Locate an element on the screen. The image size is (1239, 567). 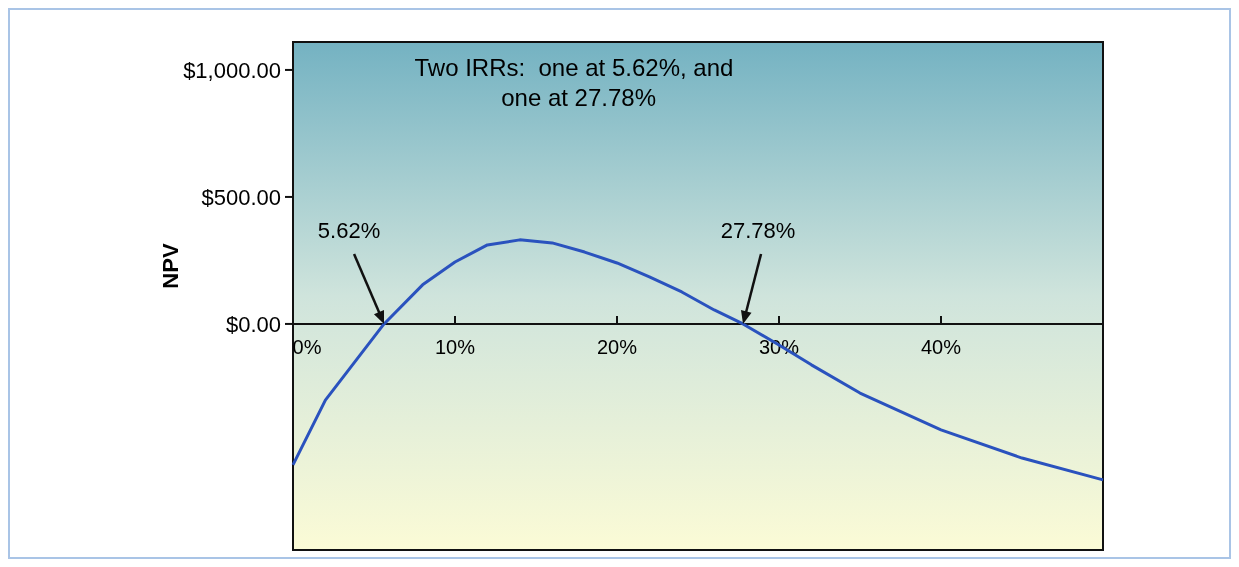
y-tick-label: $1,000.00 is located at coordinates (232, 70).